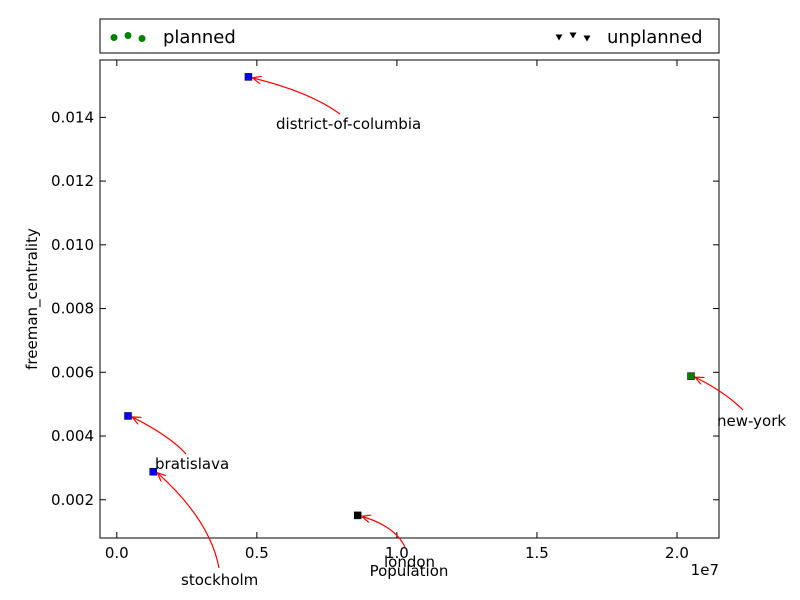  What do you see at coordinates (199, 37) in the screenshot?
I see `legend-label-planned: planned` at bounding box center [199, 37].